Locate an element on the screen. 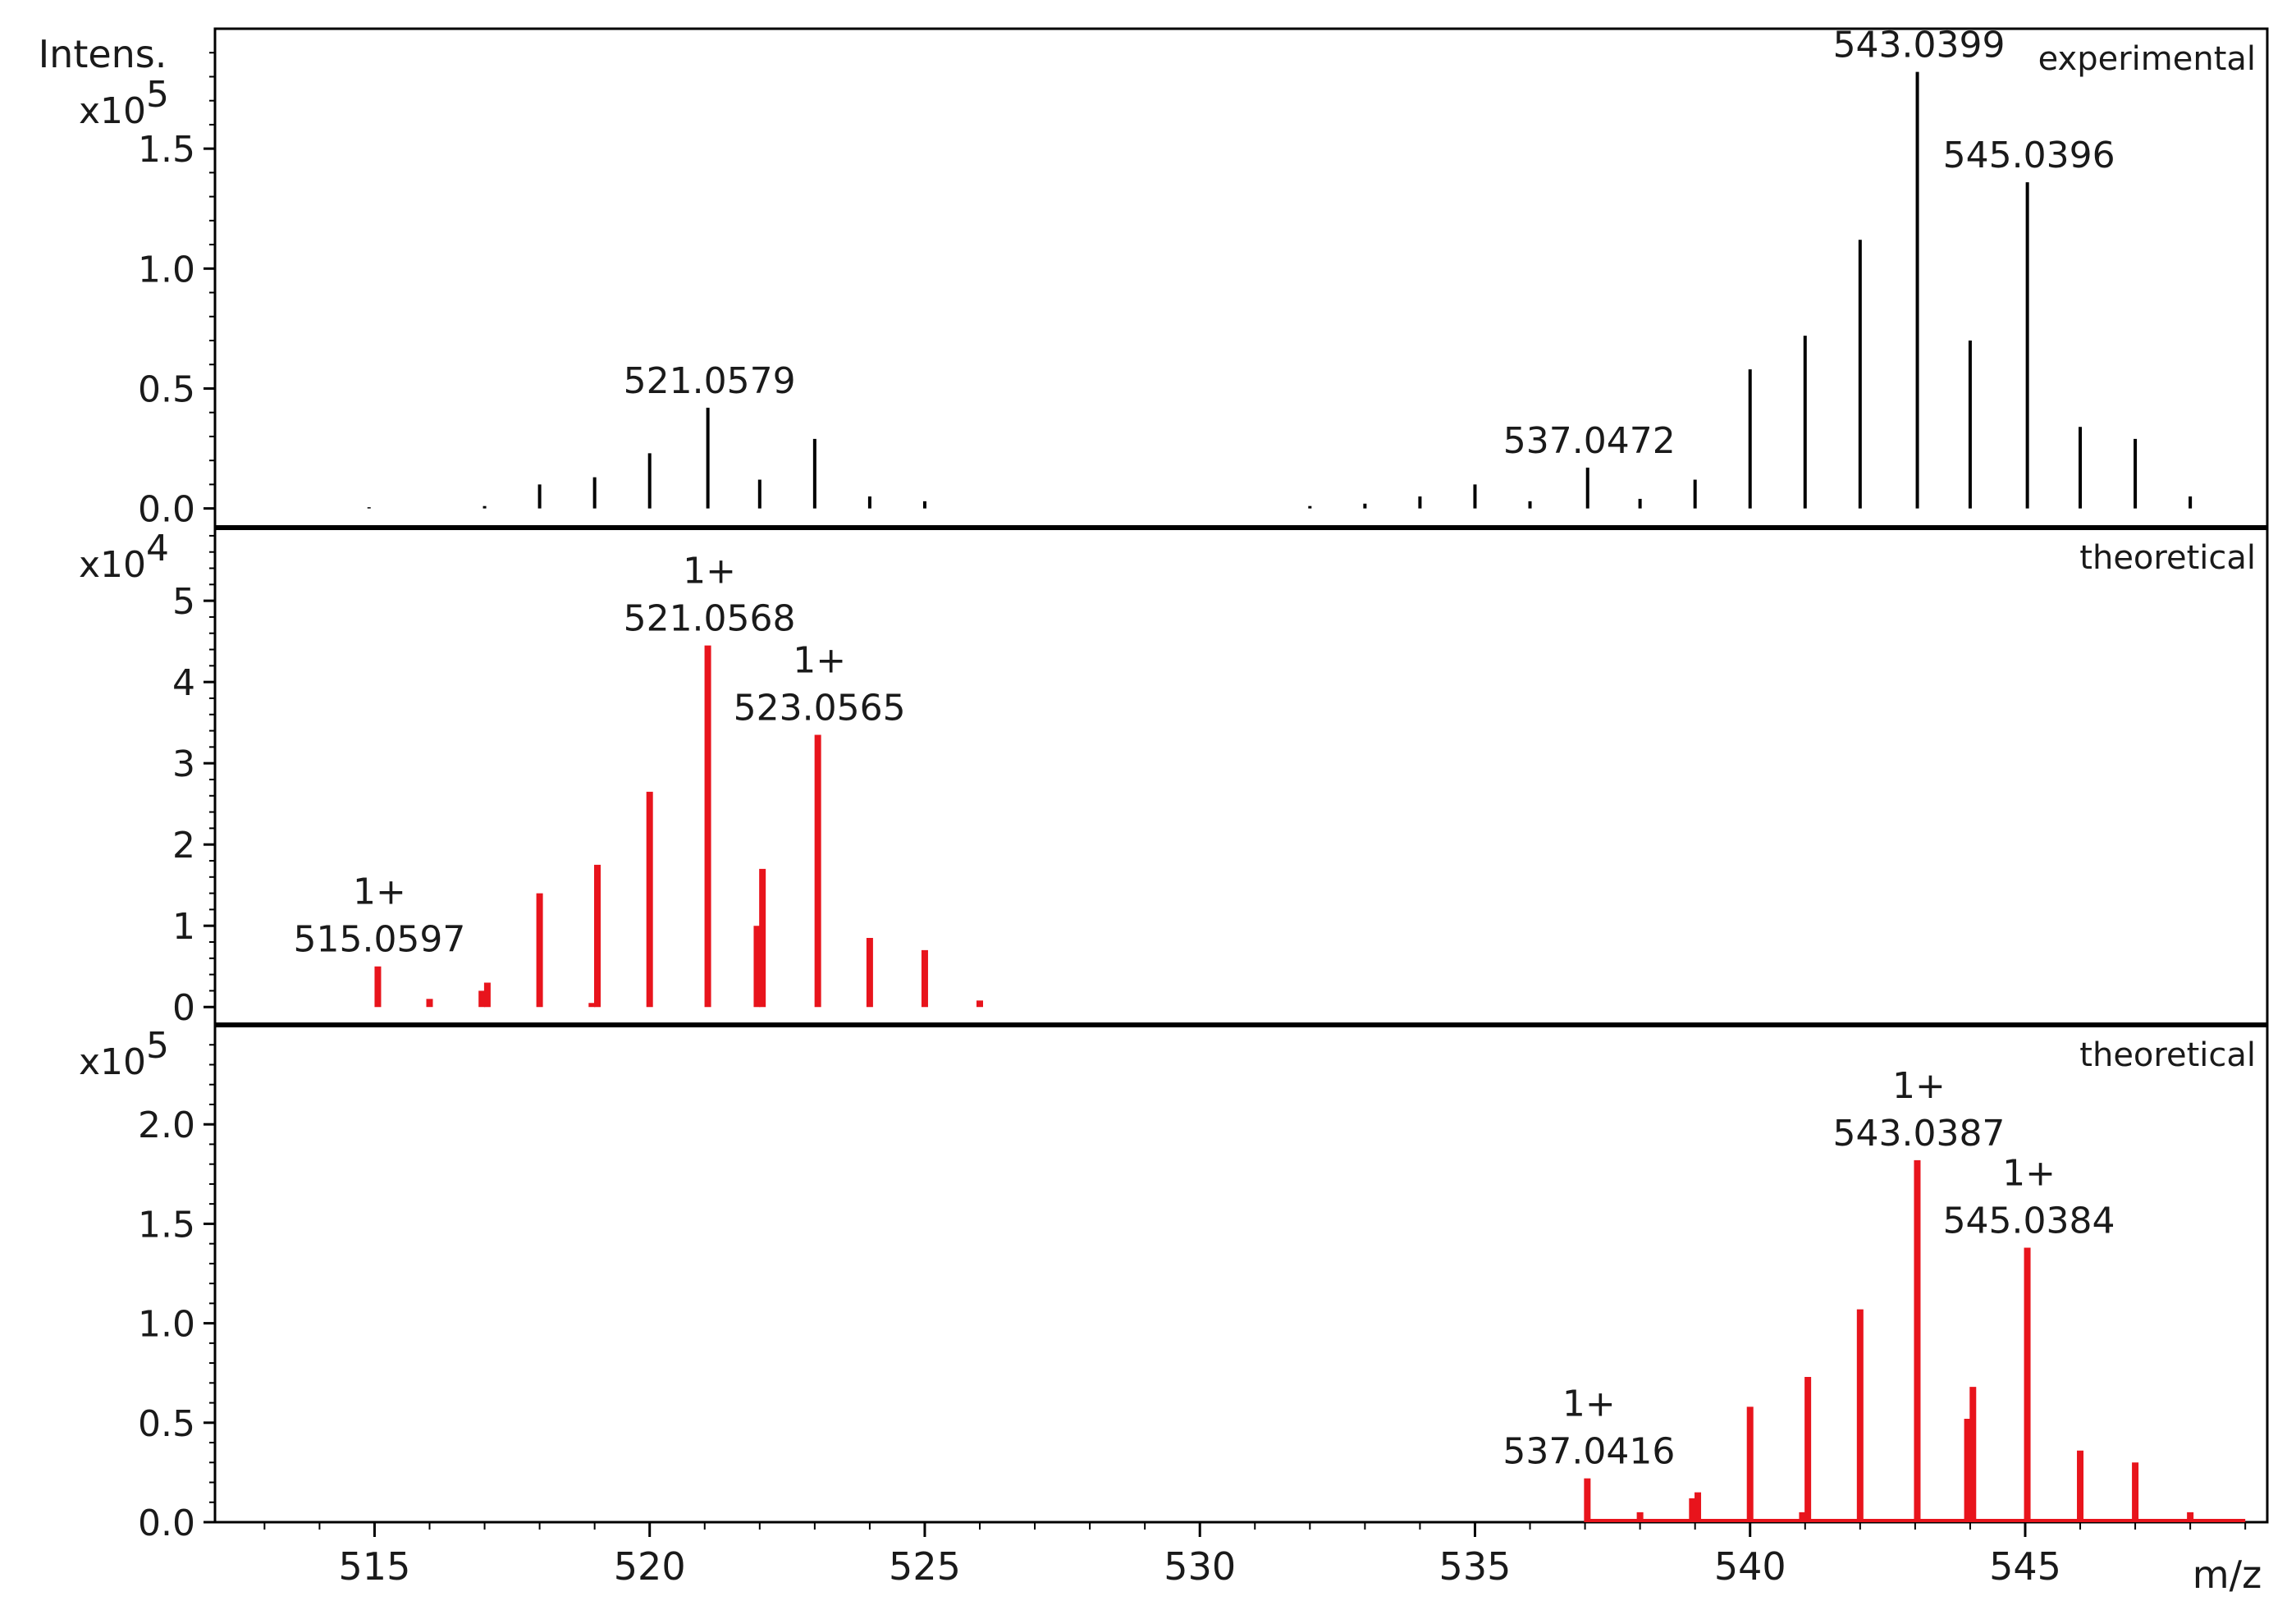  x-tick-label: 540 is located at coordinates (1750, 1566).